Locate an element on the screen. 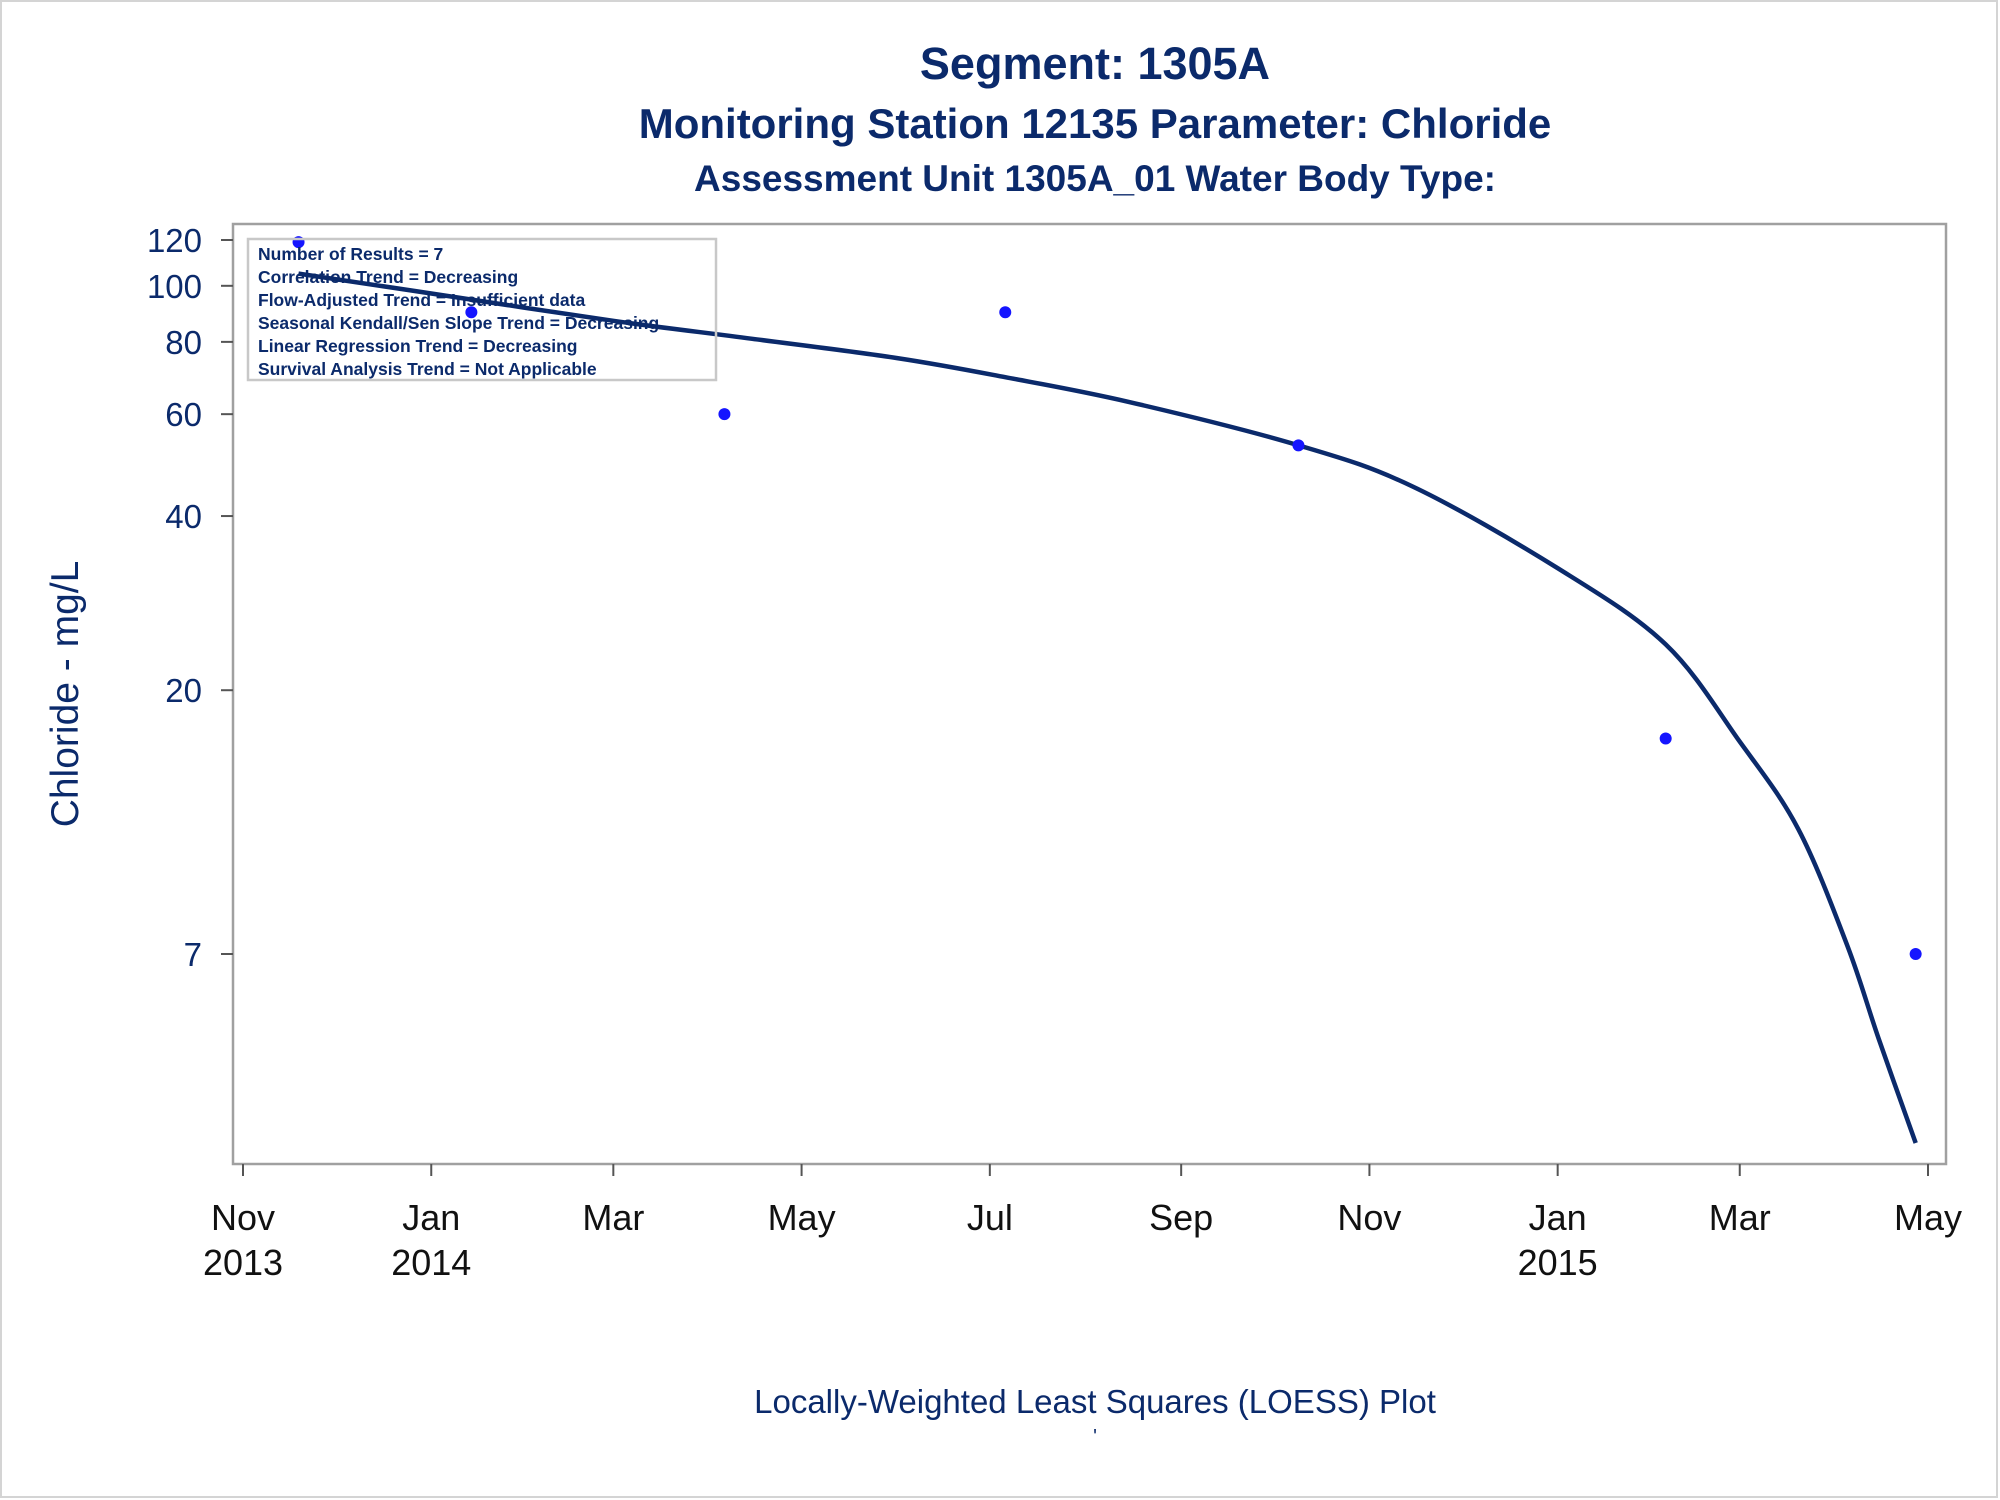  plot-caption-mark: ' is located at coordinates (1095, 1437).